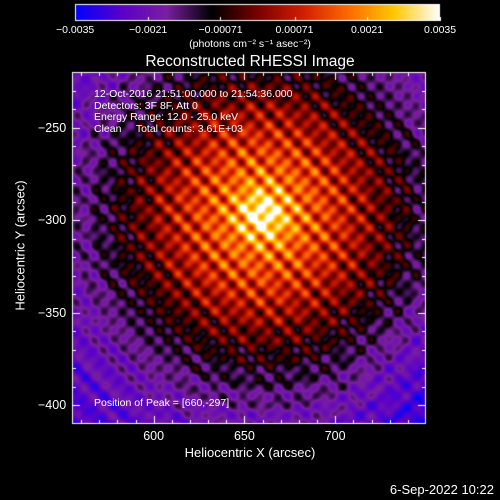  What do you see at coordinates (441, 489) in the screenshot?
I see `timestamp: 6-Sep-2022 10:22` at bounding box center [441, 489].